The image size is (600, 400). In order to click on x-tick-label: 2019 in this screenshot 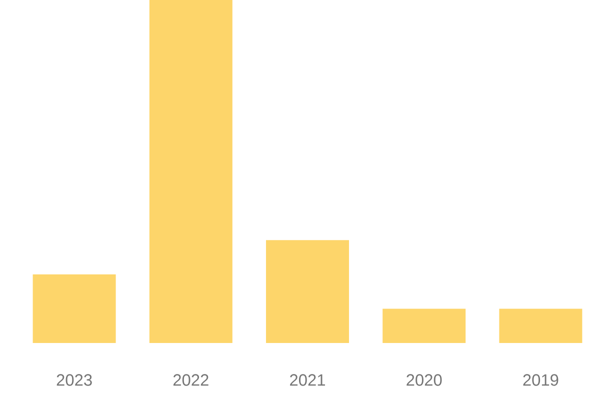, I will do `click(540, 380)`.